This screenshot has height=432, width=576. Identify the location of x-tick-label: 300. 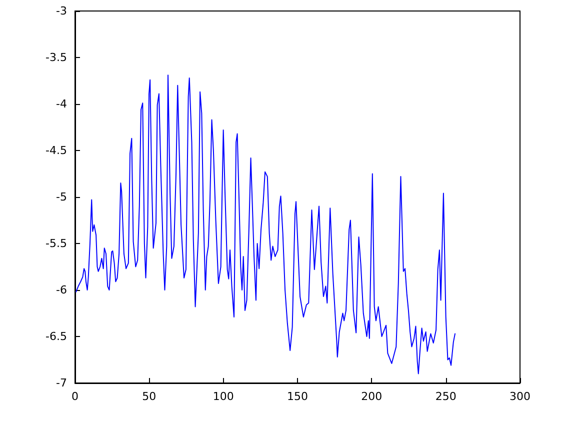
(520, 396).